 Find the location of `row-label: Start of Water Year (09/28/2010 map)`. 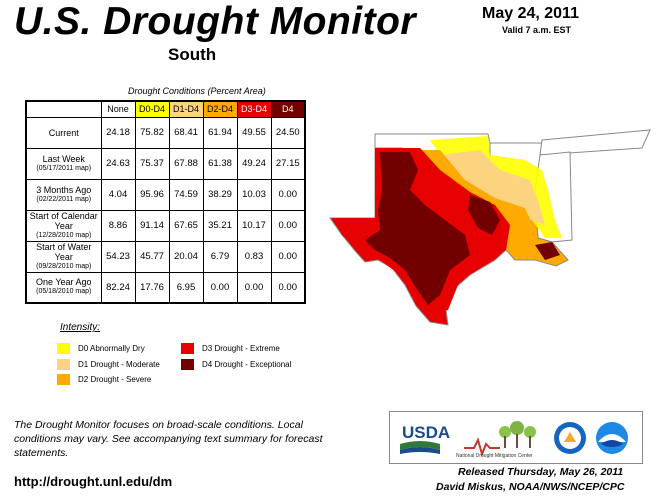

row-label: Start of Water Year (09/28/2010 map) is located at coordinates (63, 256).